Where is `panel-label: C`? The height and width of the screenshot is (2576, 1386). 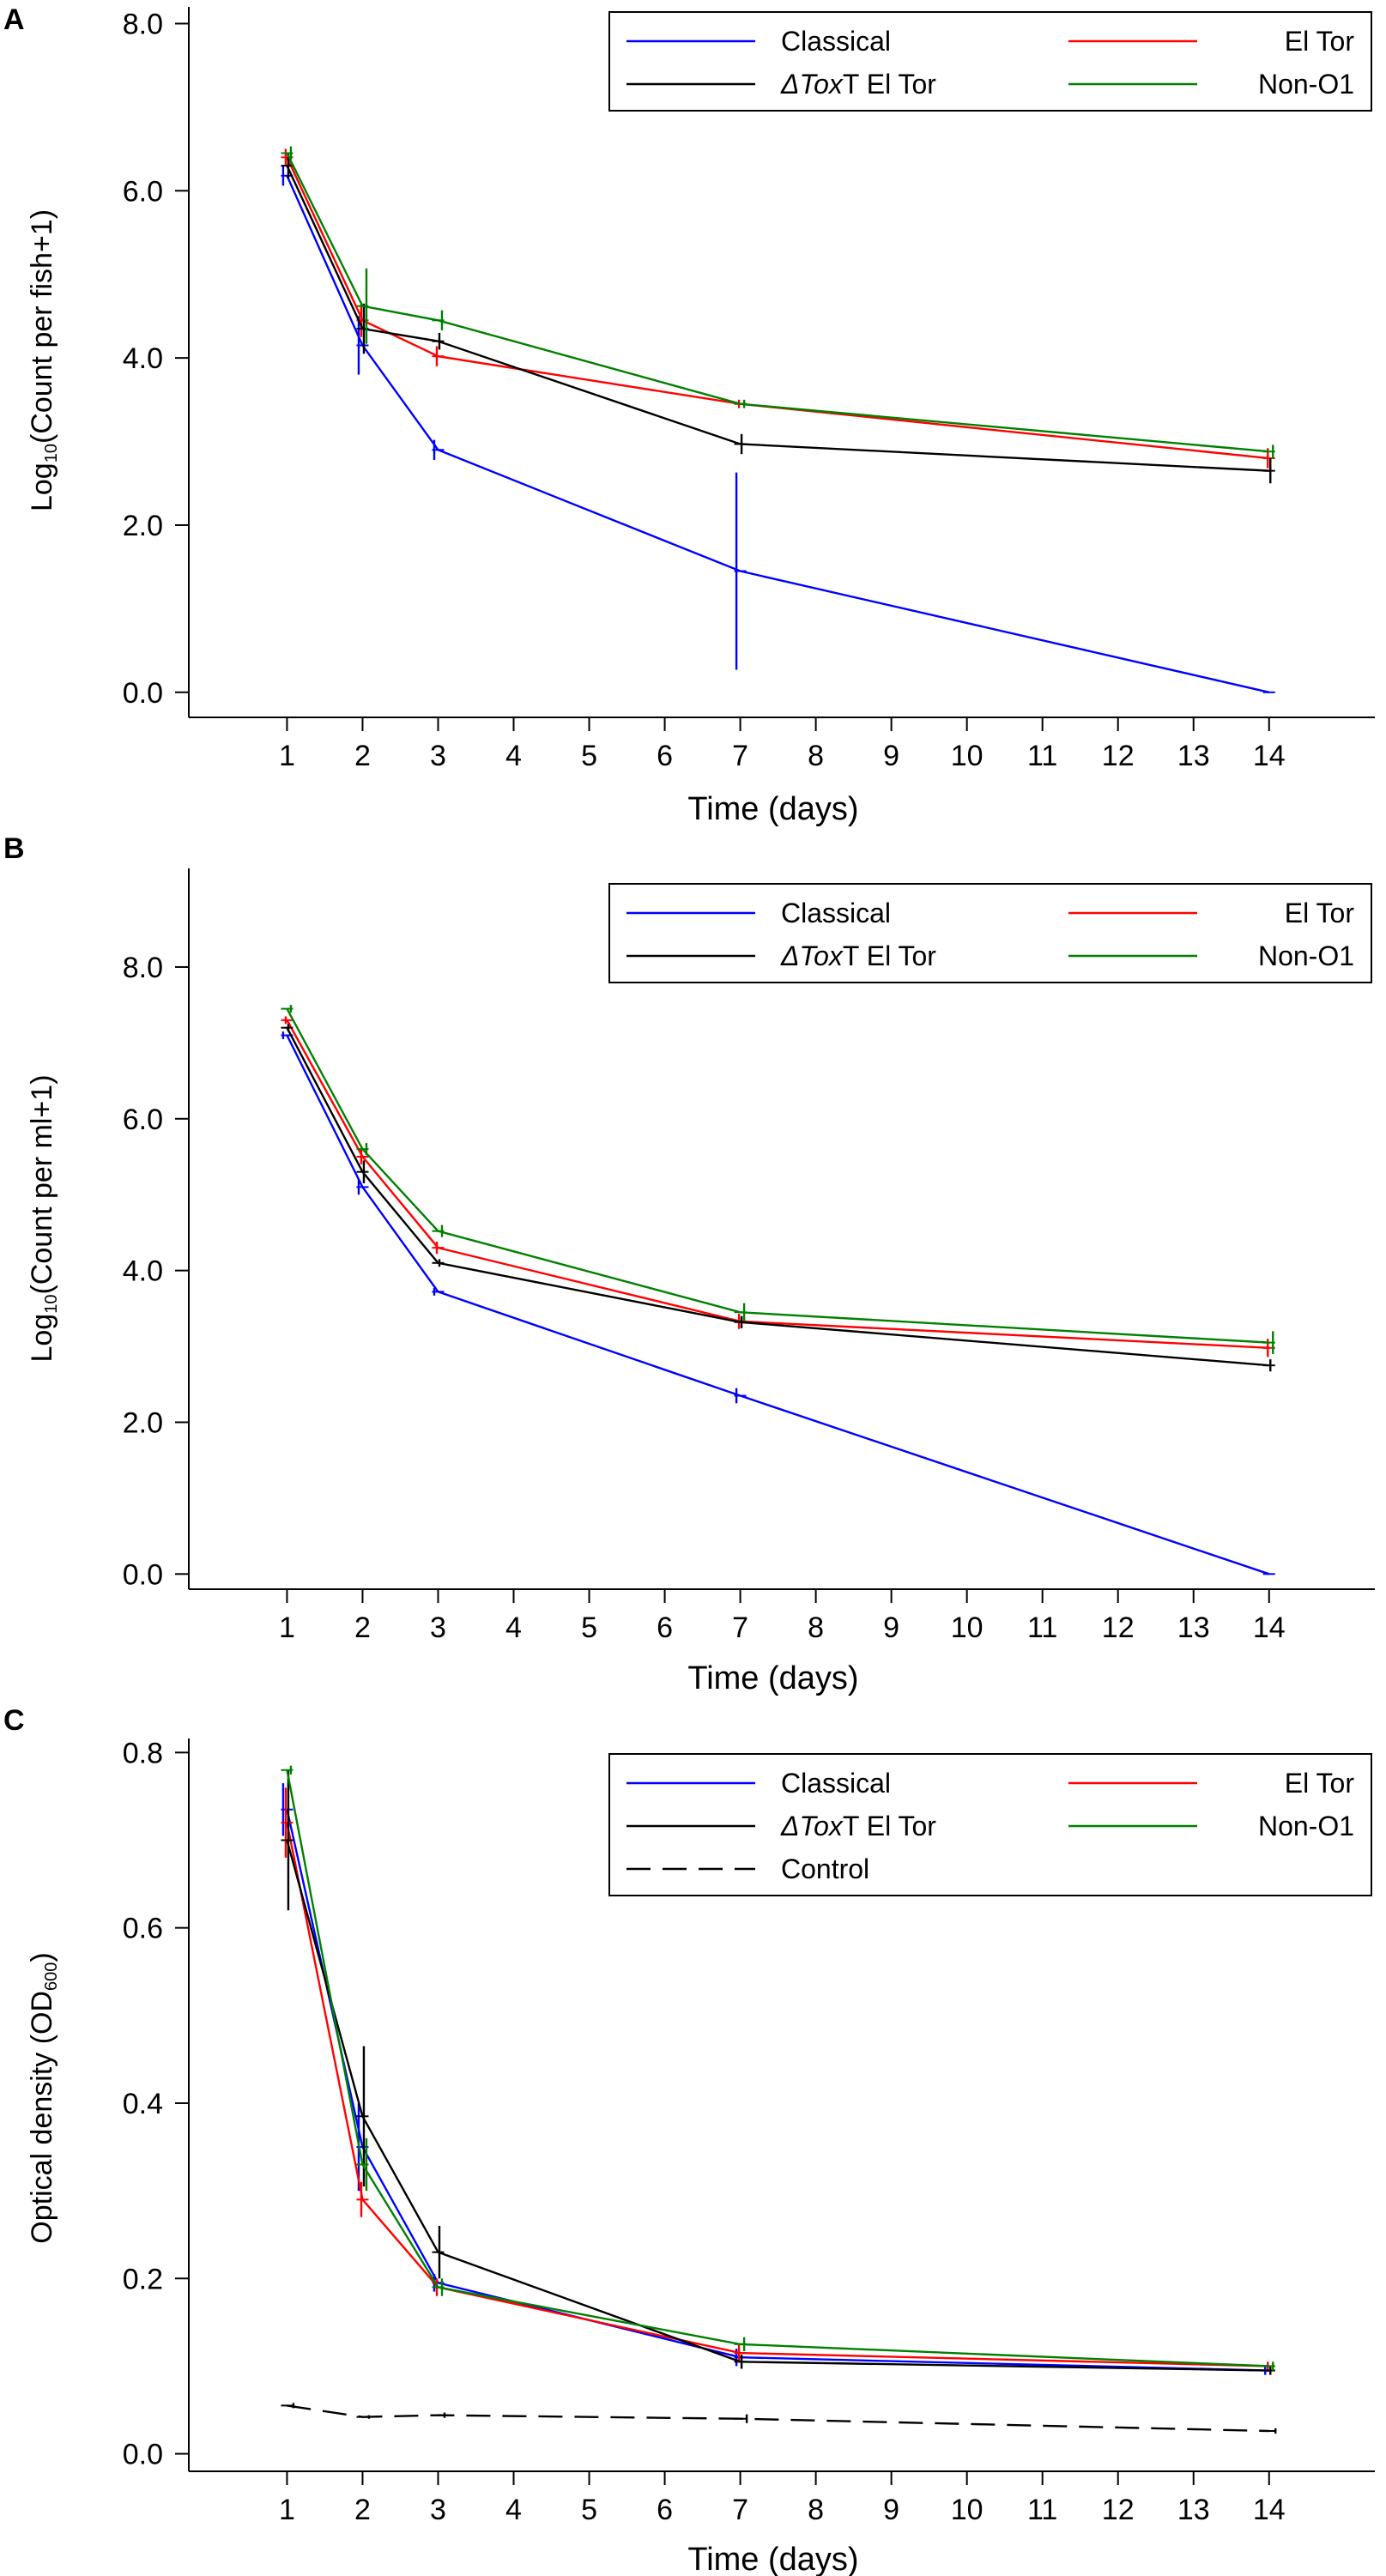 panel-label: C is located at coordinates (14, 1720).